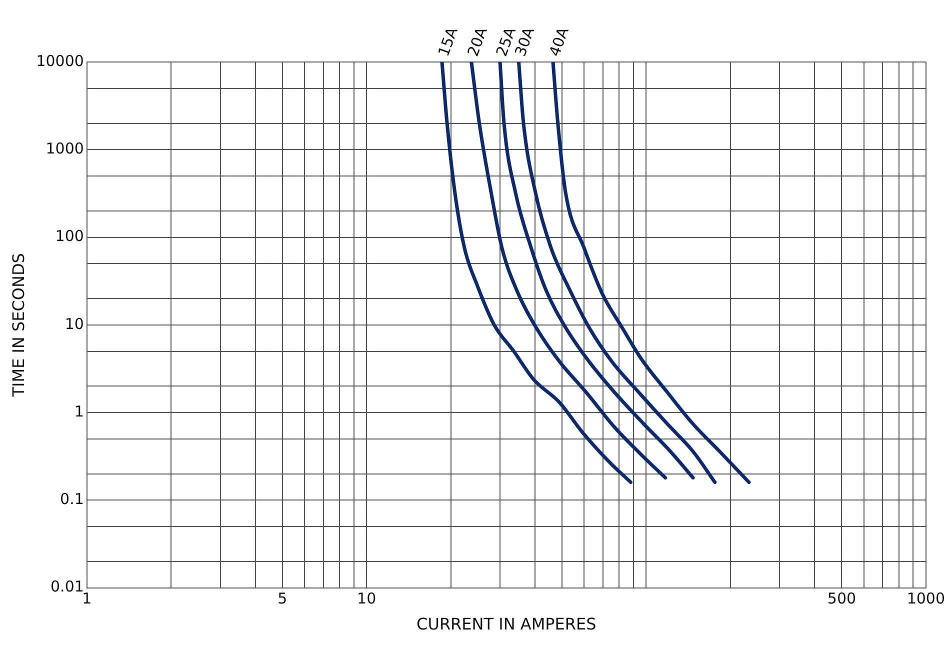 The height and width of the screenshot is (657, 948). What do you see at coordinates (478, 41) in the screenshot?
I see `text: 20A` at bounding box center [478, 41].